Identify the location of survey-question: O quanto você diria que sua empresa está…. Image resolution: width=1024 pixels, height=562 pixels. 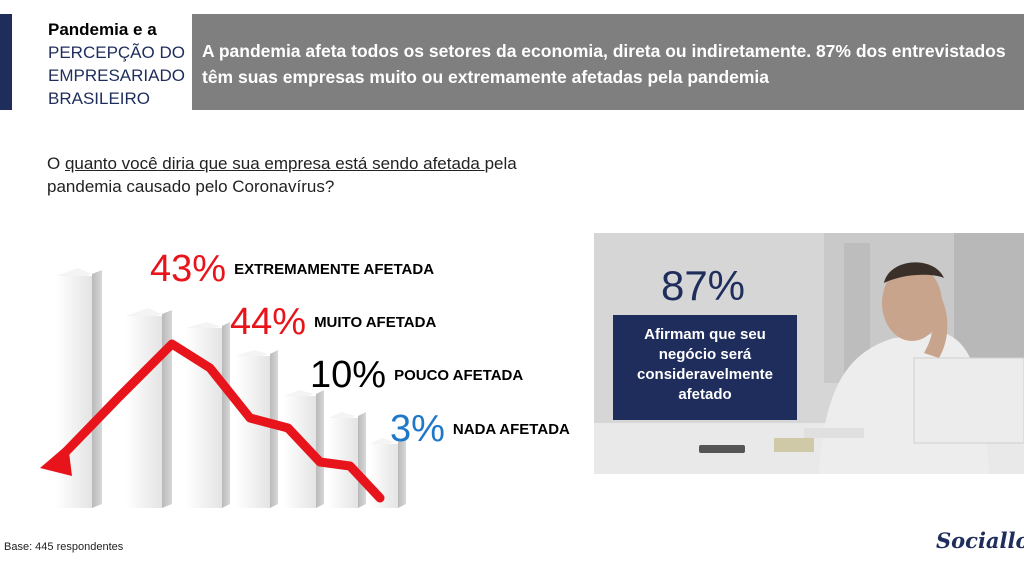
(307, 175).